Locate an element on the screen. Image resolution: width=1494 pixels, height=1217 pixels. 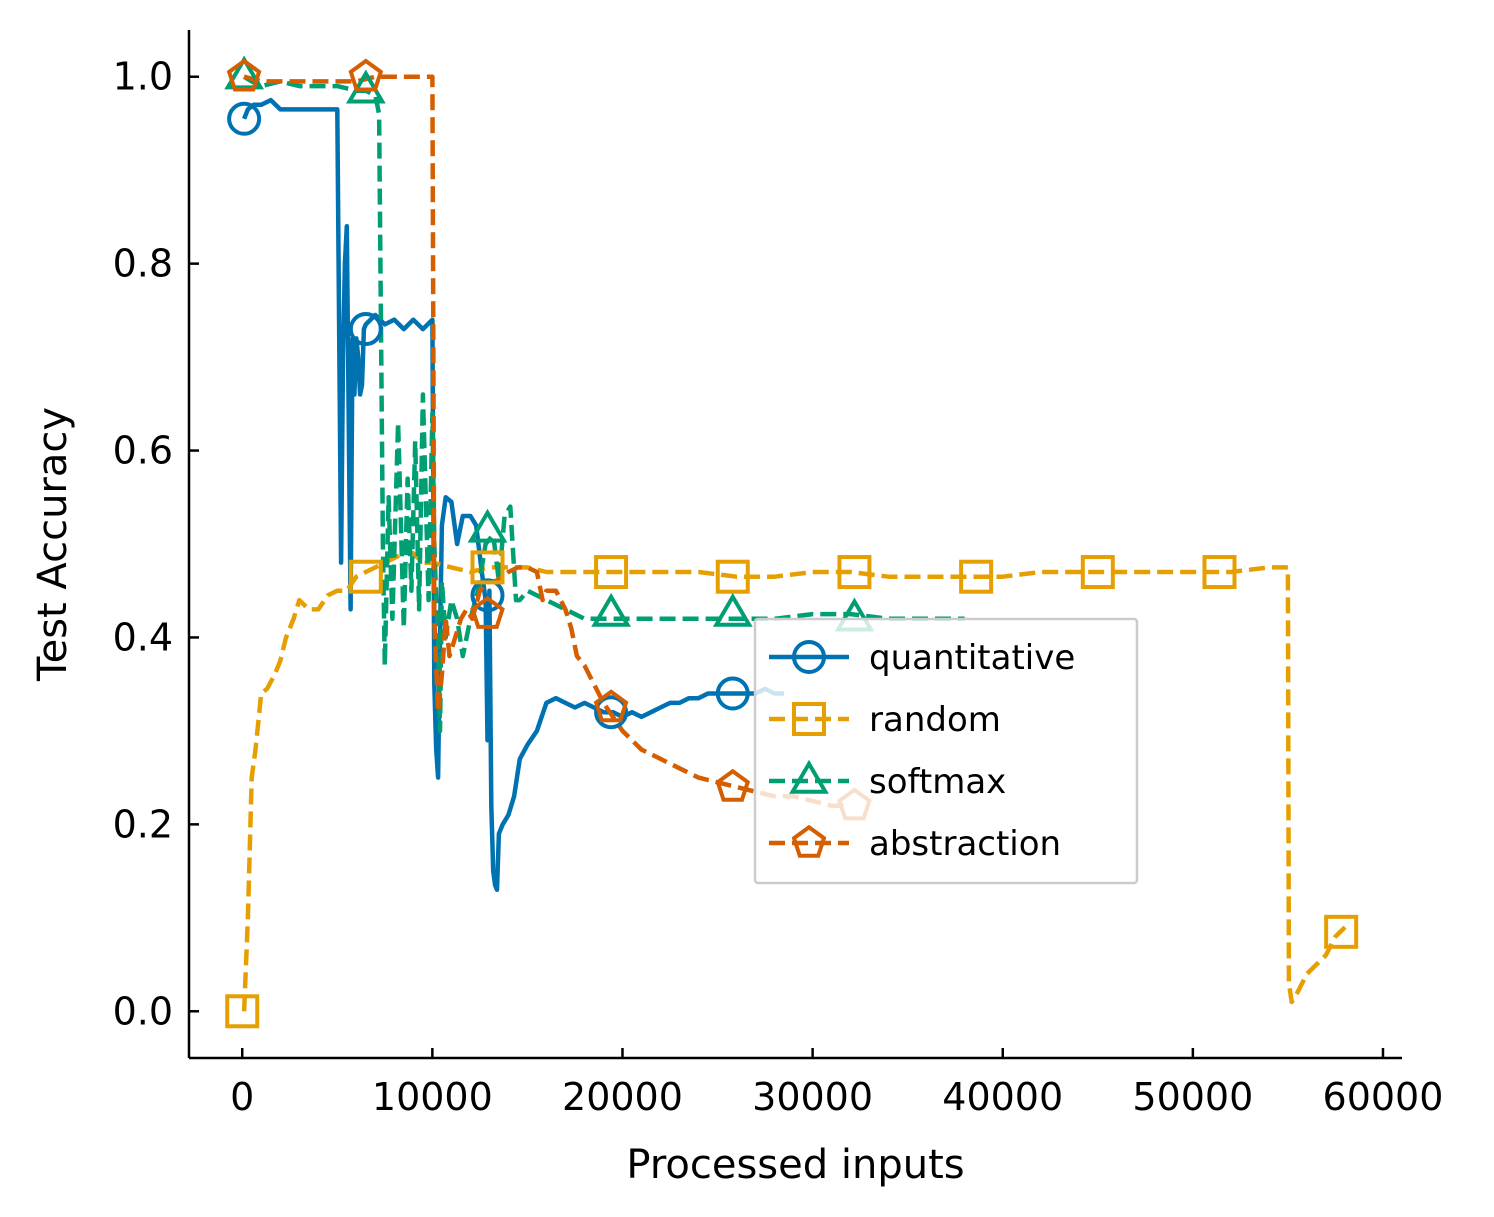
legend-label: abstraction is located at coordinates (965, 844).